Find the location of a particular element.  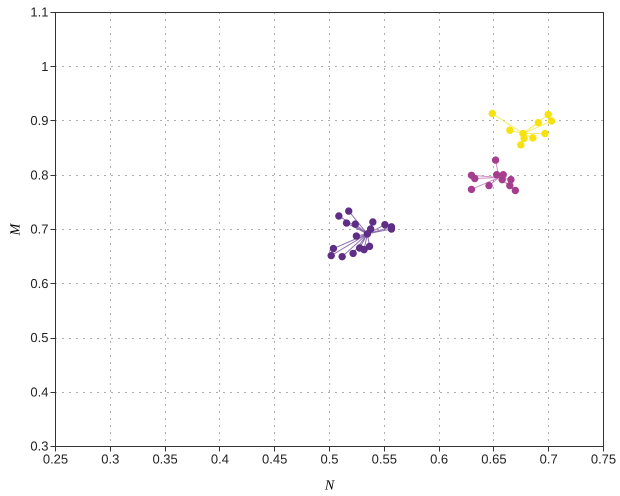

y-axis-title: M is located at coordinates (16, 229).